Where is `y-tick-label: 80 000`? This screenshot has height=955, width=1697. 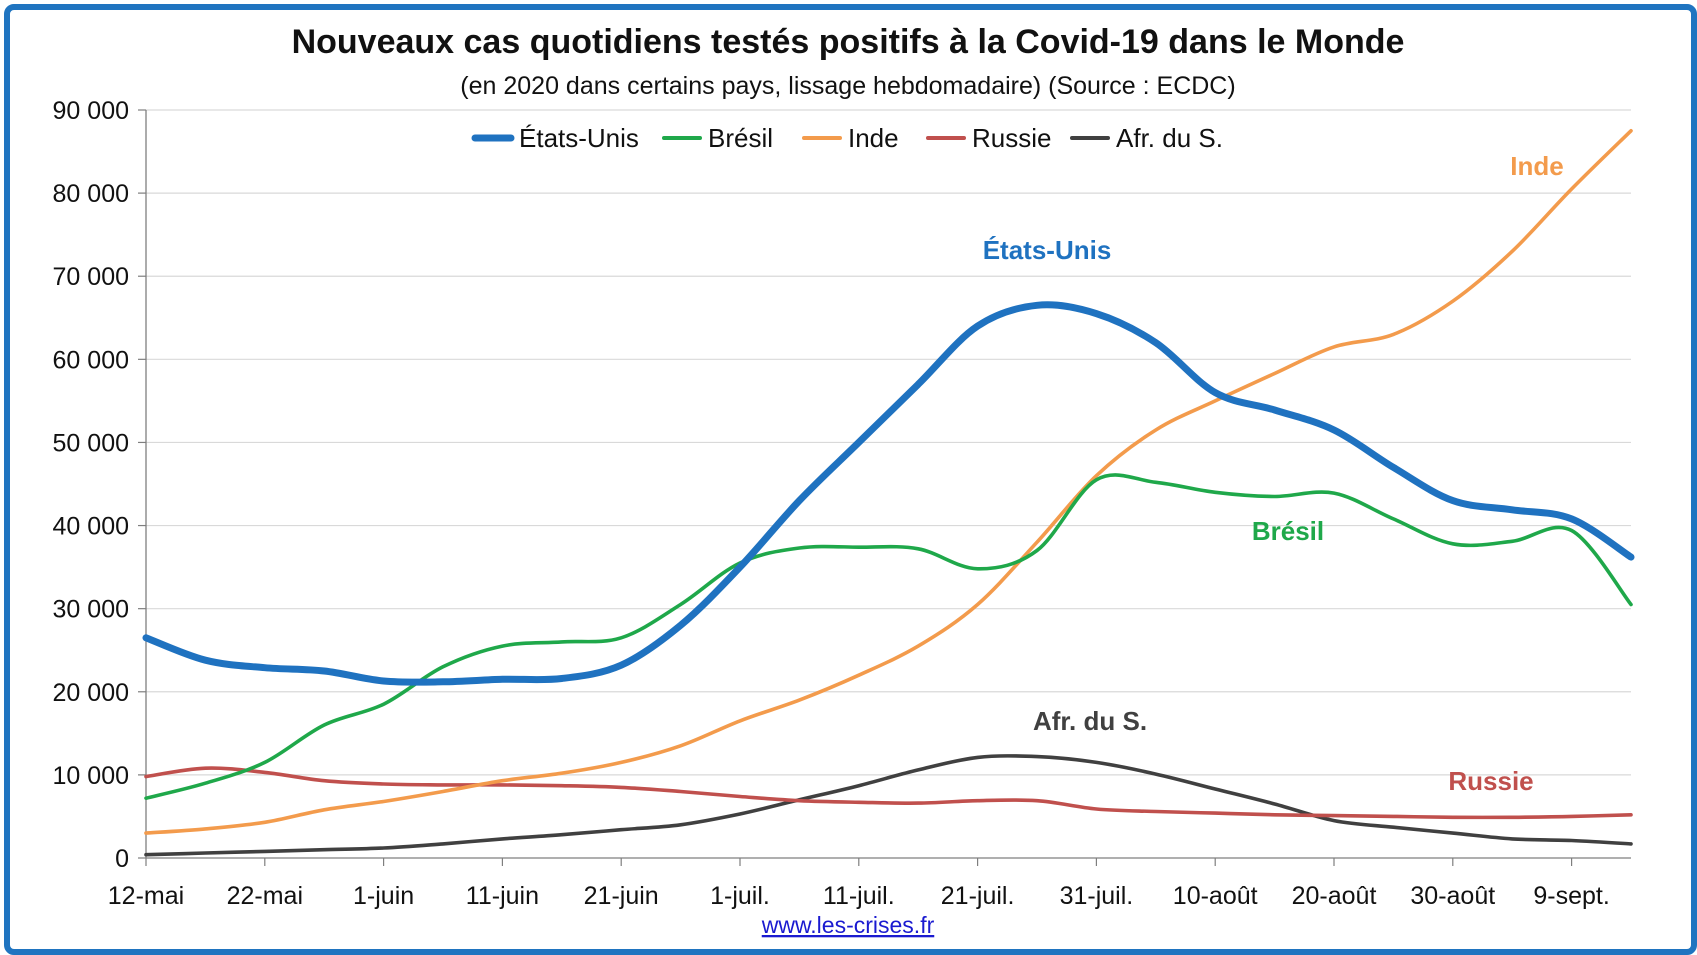
y-tick-label: 80 000 is located at coordinates (91, 194).